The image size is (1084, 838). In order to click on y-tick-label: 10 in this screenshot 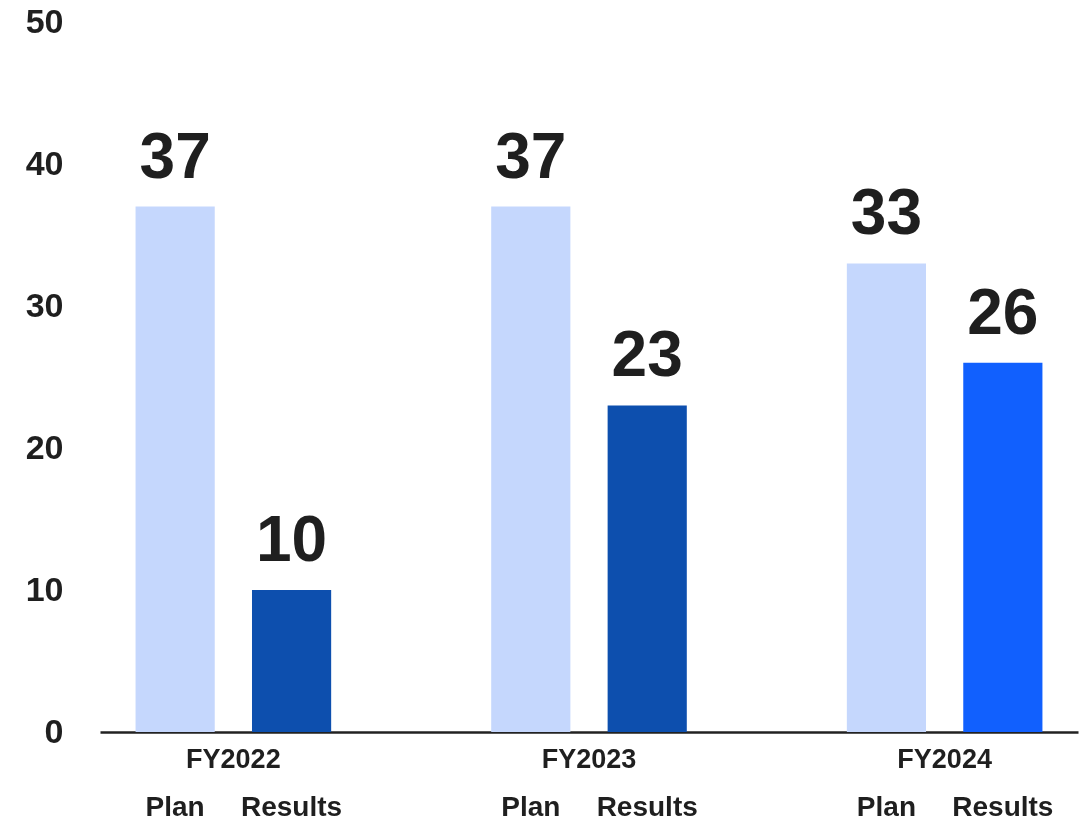, I will do `click(44, 588)`.